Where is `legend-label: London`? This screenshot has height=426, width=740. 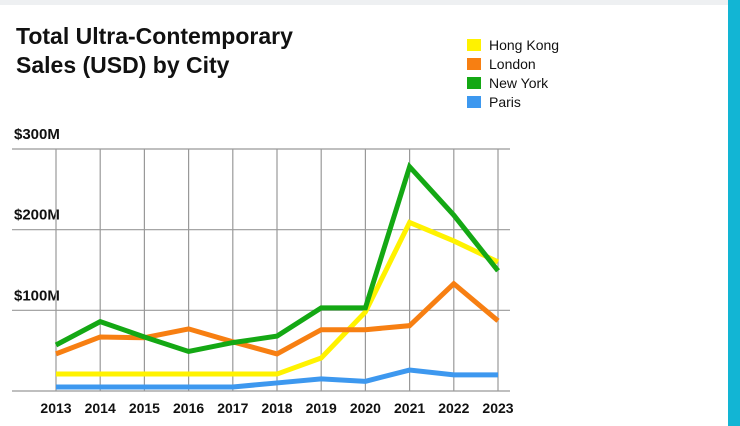
legend-label: London is located at coordinates (512, 63).